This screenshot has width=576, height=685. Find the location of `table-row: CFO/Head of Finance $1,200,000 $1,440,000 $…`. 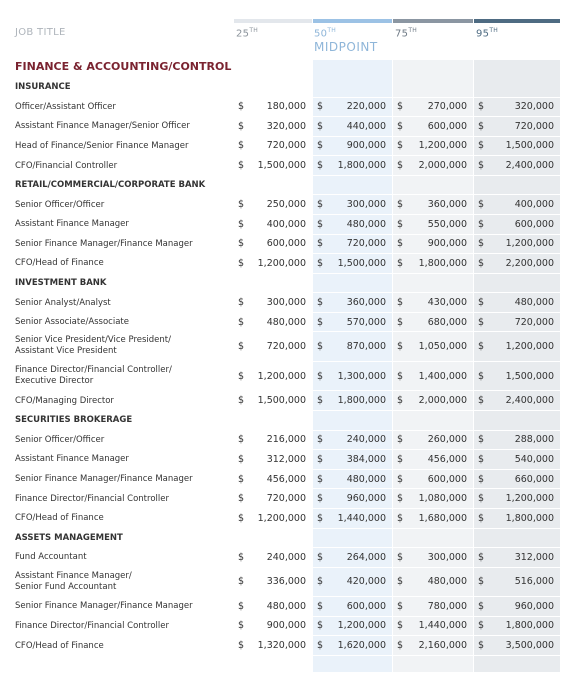

table-row: CFO/Head of Finance $1,200,000 $1,440,000 $… is located at coordinates (288, 519).